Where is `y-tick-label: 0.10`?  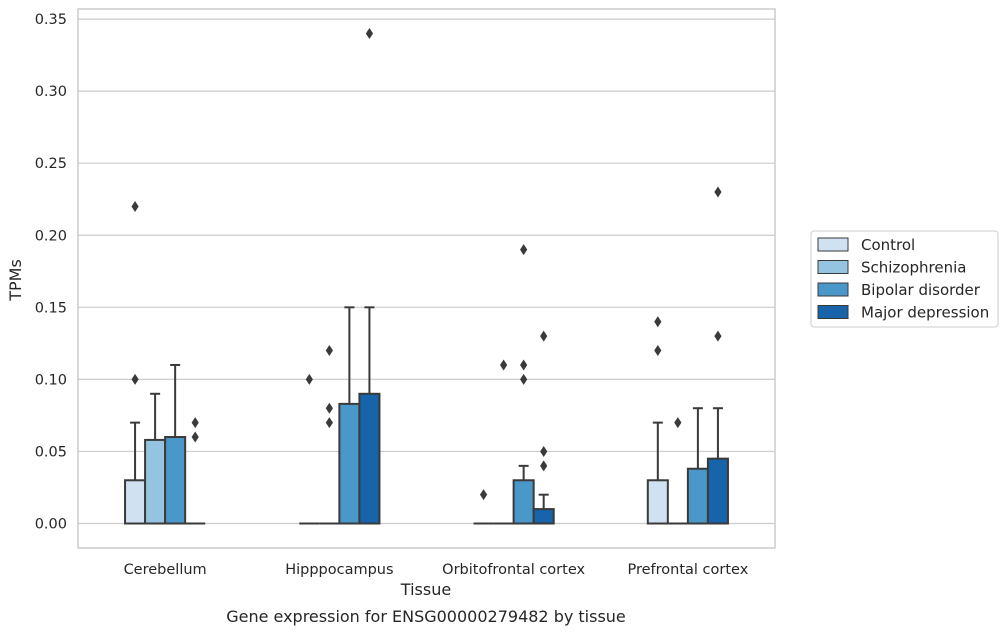
y-tick-label: 0.10 is located at coordinates (51, 380).